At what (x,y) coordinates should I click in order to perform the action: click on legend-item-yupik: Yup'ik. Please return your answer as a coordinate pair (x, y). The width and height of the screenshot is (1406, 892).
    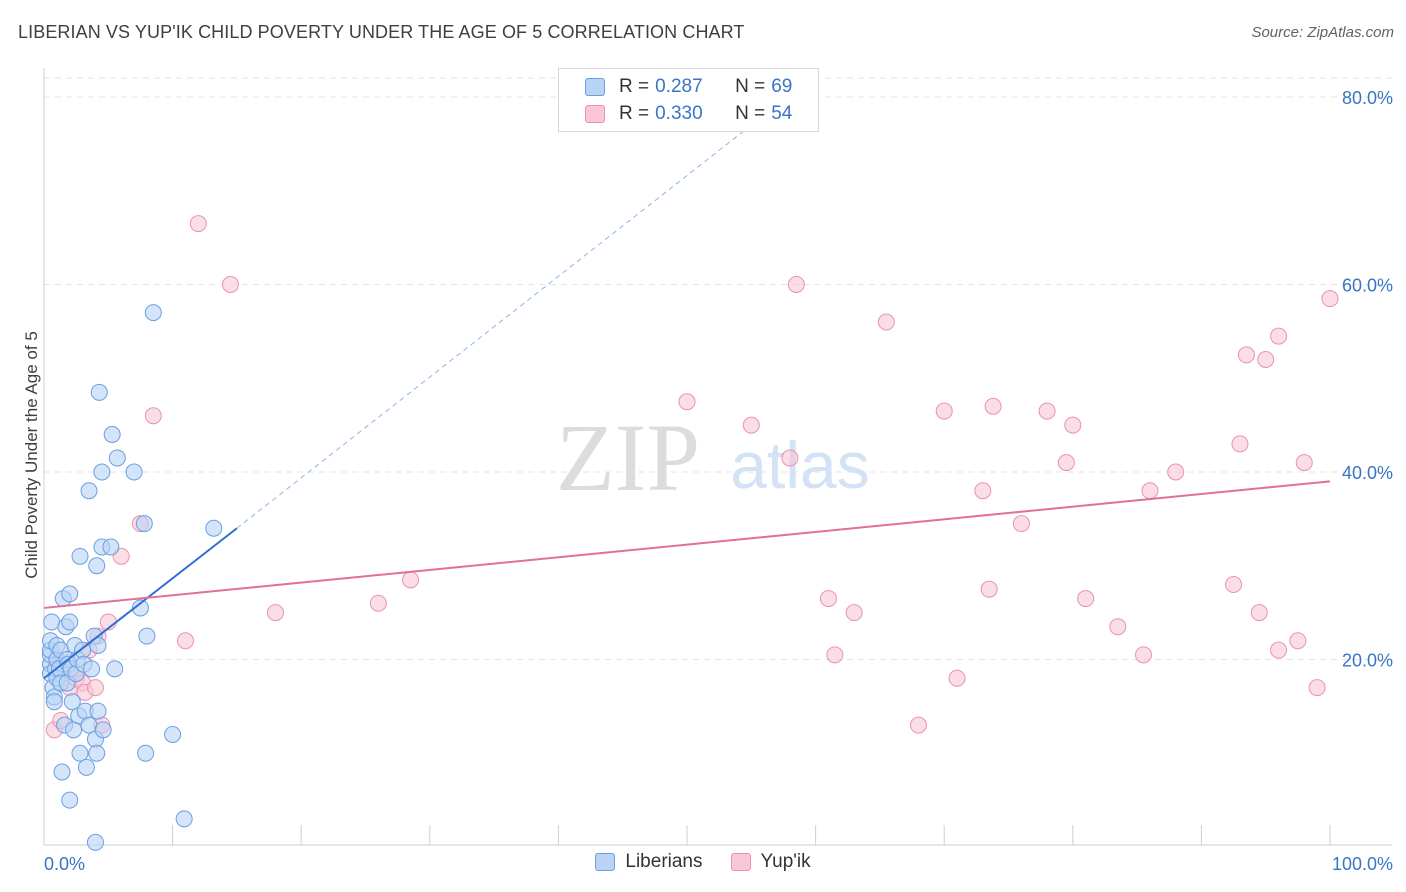
    Looking at the image, I should click on (770, 862).